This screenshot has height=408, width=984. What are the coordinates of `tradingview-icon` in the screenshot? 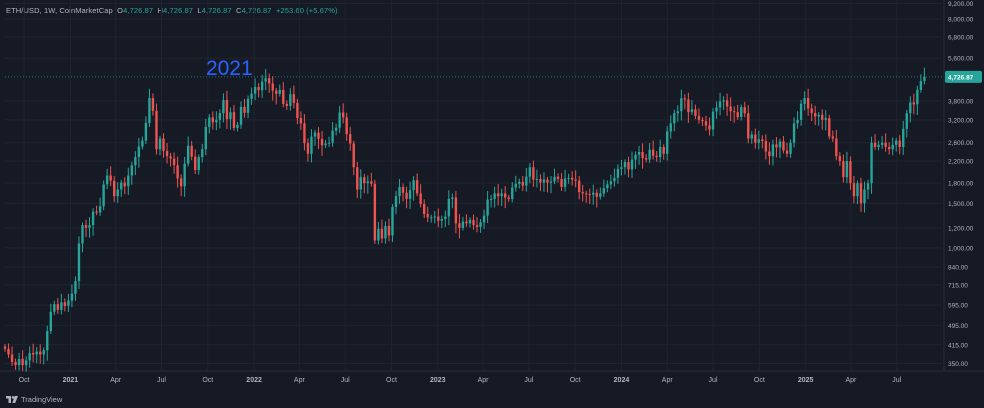 It's located at (12, 399).